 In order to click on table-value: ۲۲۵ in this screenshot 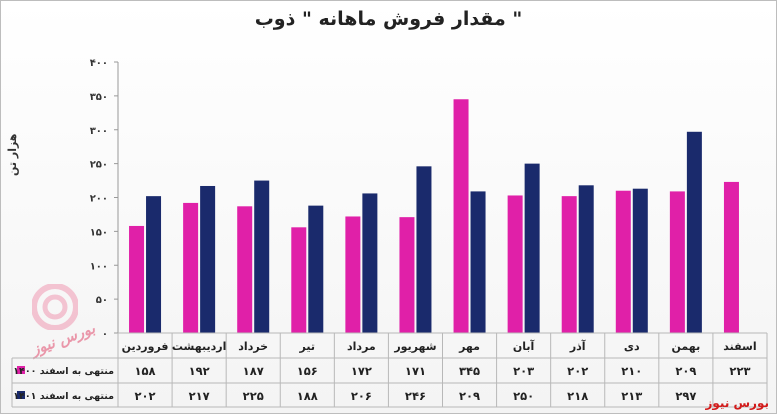, I will do `click(253, 396)`.